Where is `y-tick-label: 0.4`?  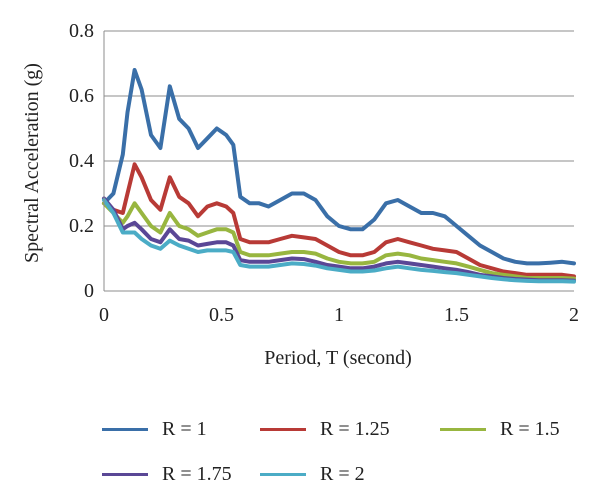 y-tick-label: 0.4 is located at coordinates (81, 161).